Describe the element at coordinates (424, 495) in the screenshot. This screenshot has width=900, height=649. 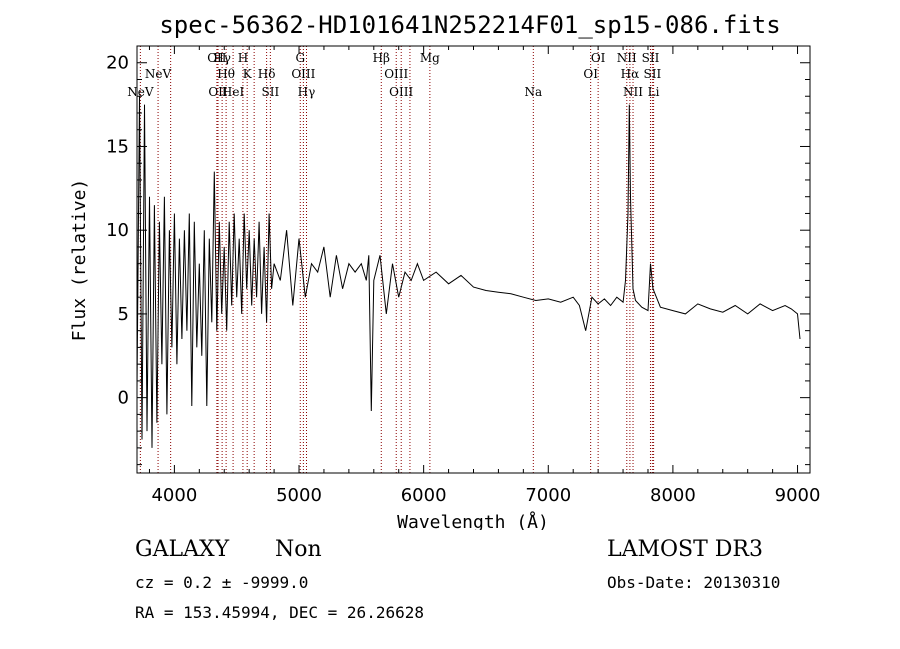
I see `x-tick-label: 6000` at that location.